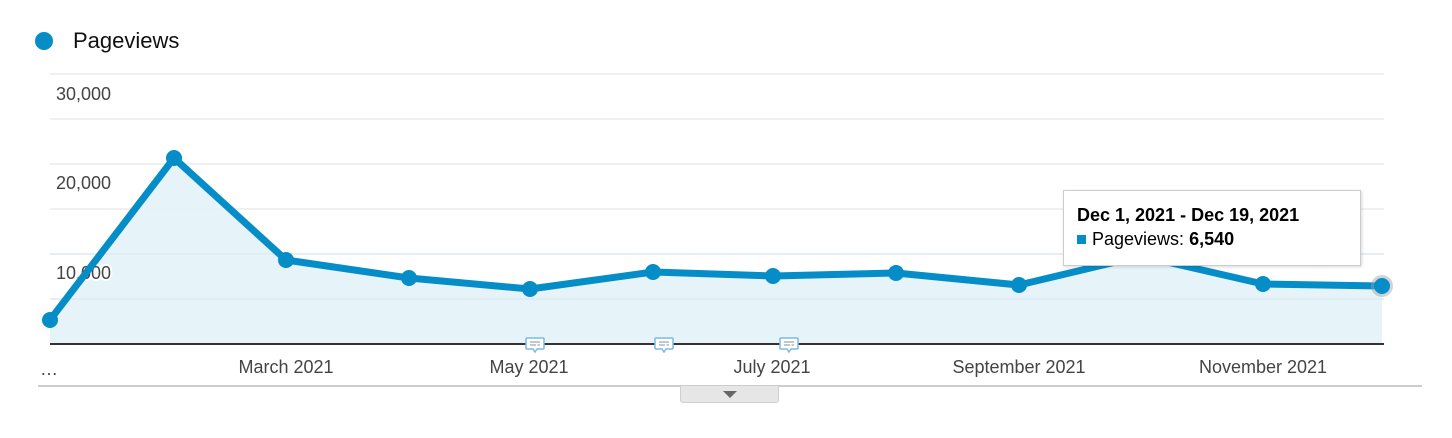 The height and width of the screenshot is (438, 1452). Describe the element at coordinates (528, 367) in the screenshot. I see `x-tick-may: May 2021` at that location.